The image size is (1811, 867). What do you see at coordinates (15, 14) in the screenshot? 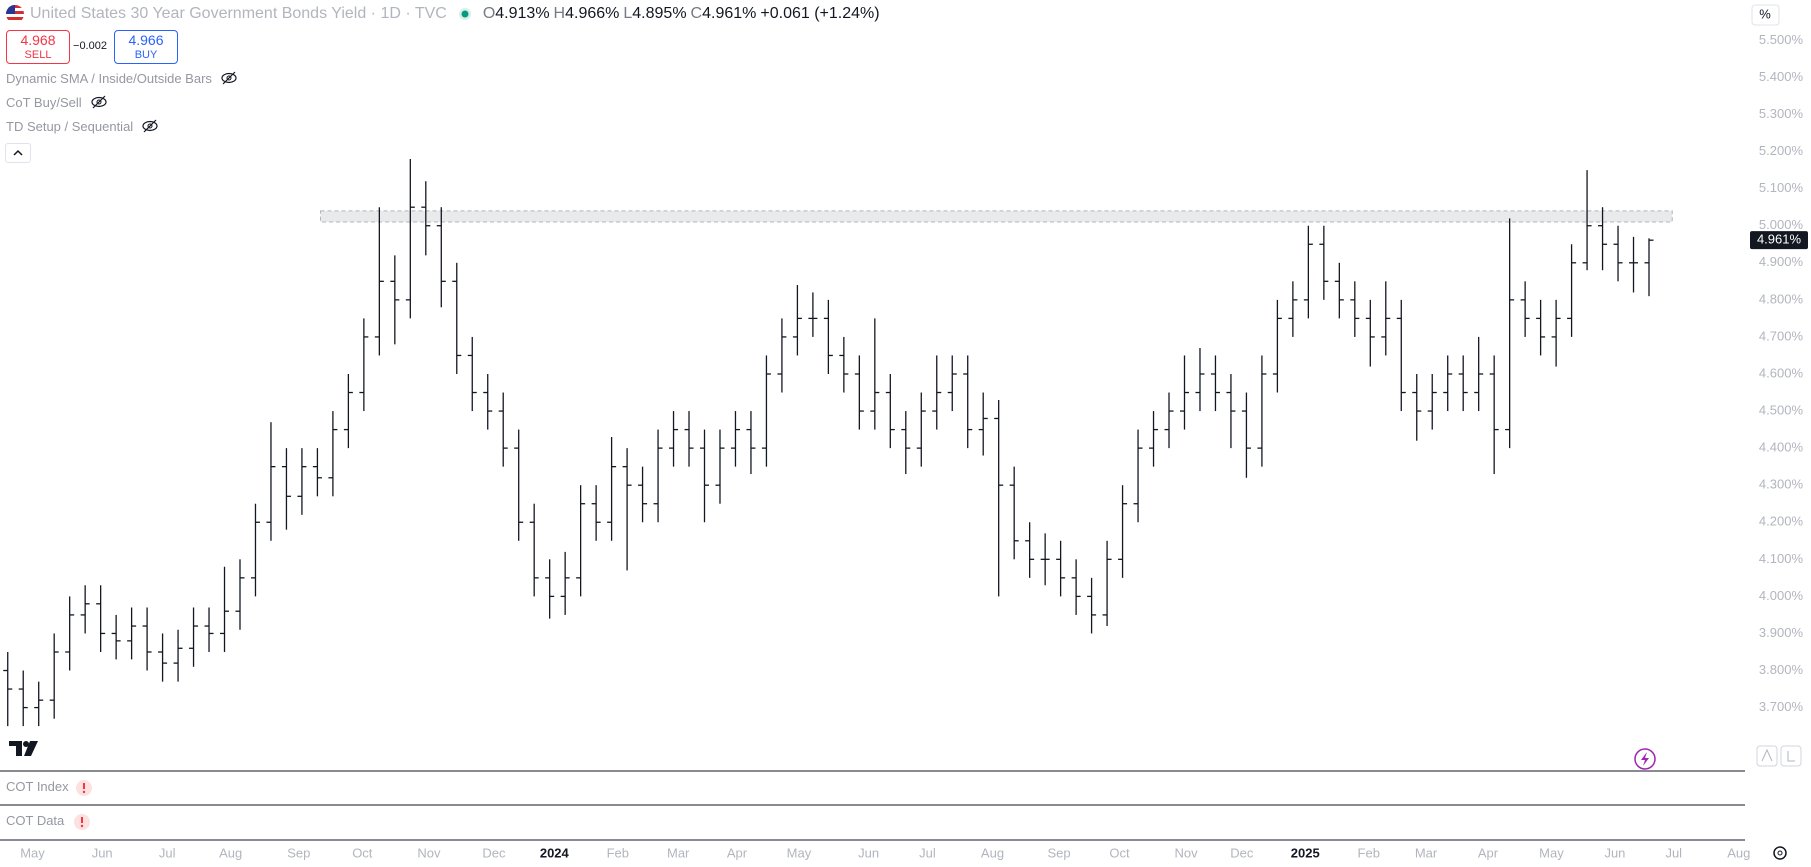
I see `flag-icon` at bounding box center [15, 14].